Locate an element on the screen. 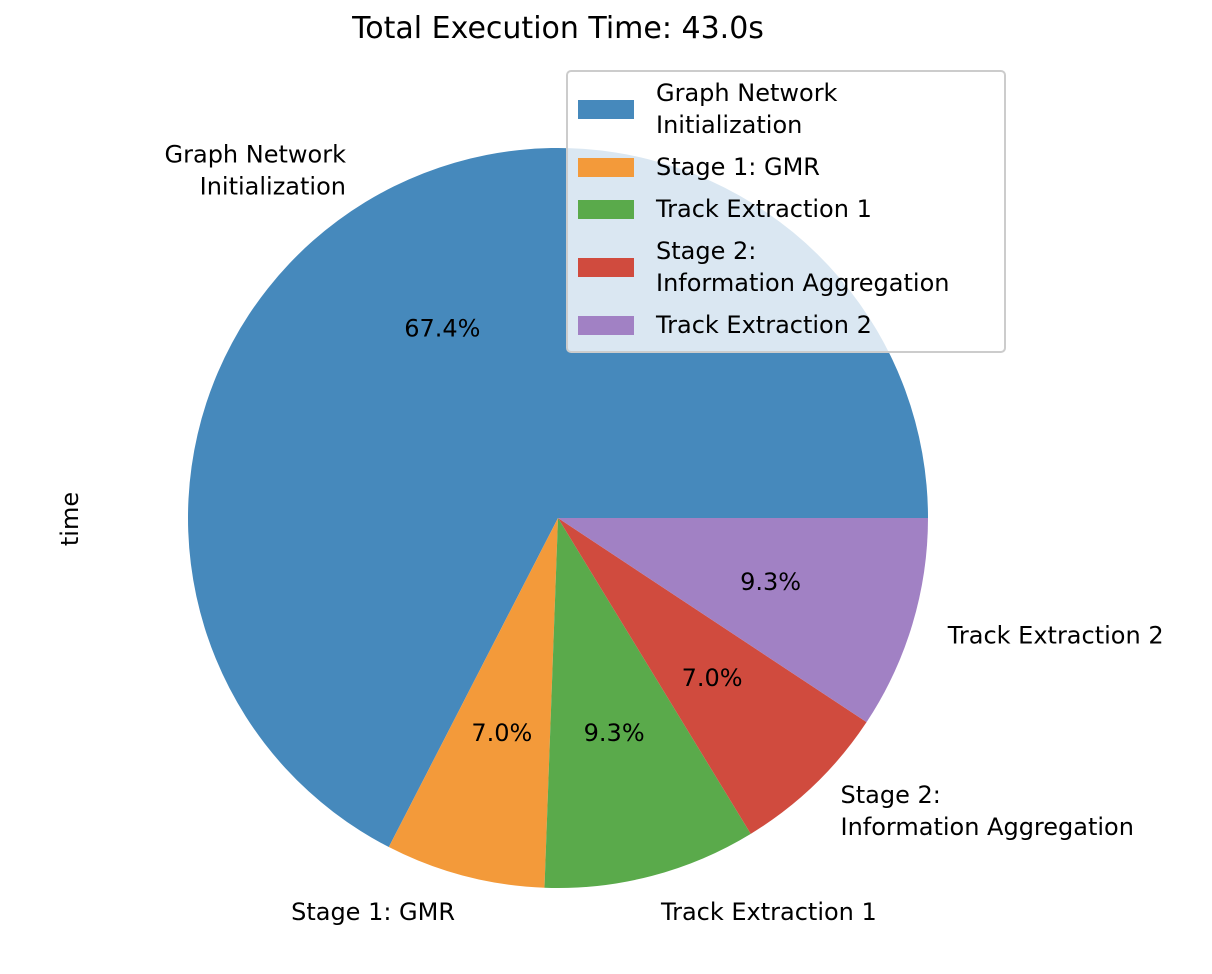 This screenshot has width=1212, height=974. pie-slice-stage-2-information-aggregation is located at coordinates (712, 676).